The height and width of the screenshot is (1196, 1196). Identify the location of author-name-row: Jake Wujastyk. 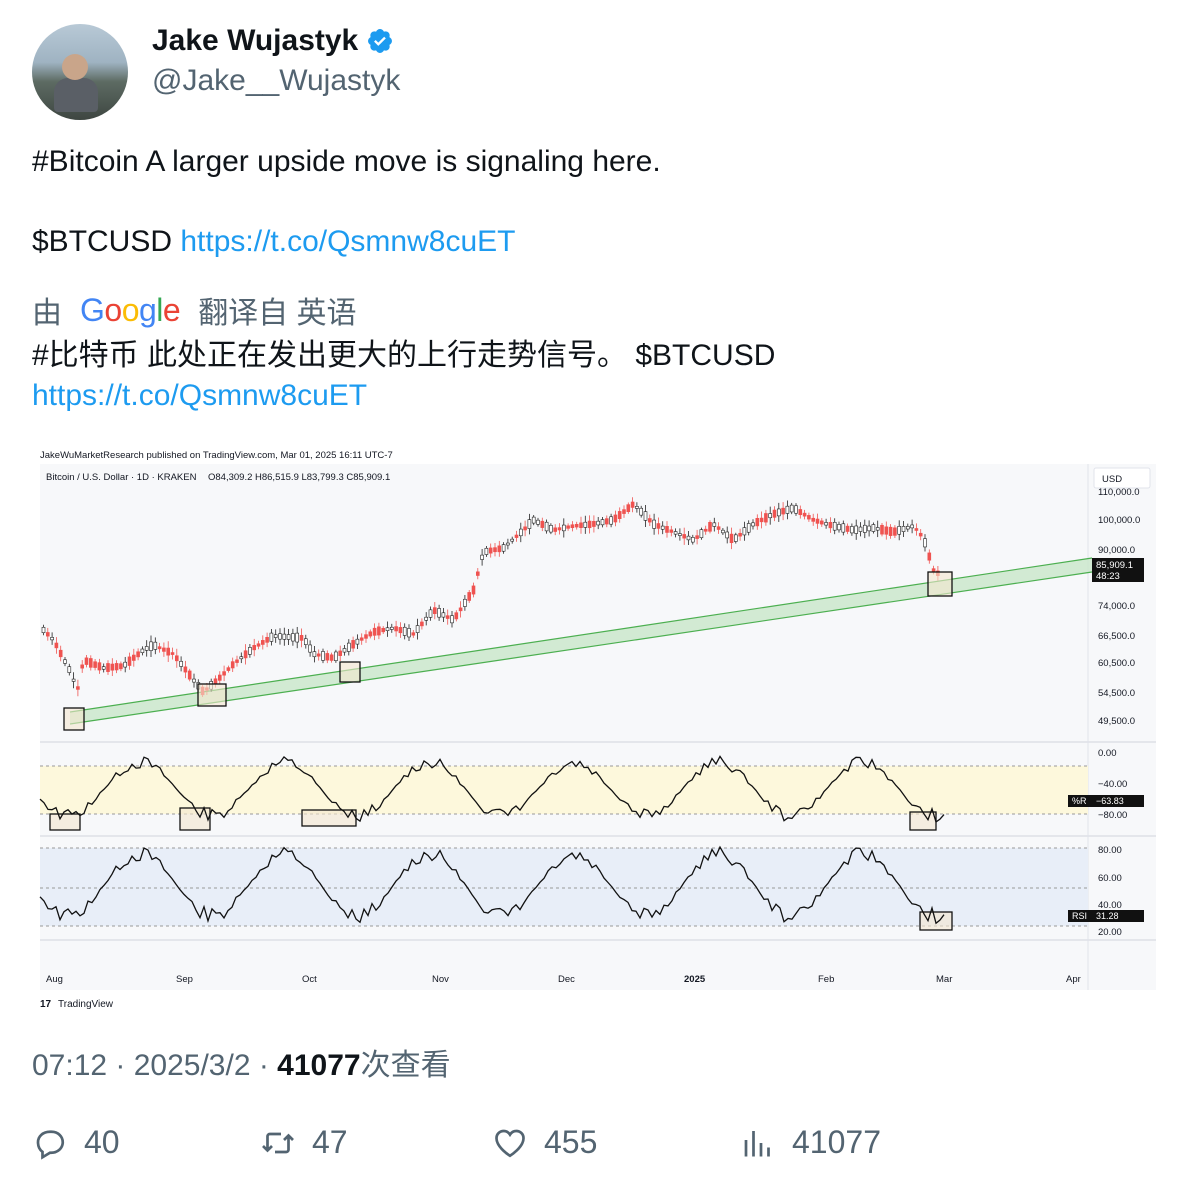
(273, 41).